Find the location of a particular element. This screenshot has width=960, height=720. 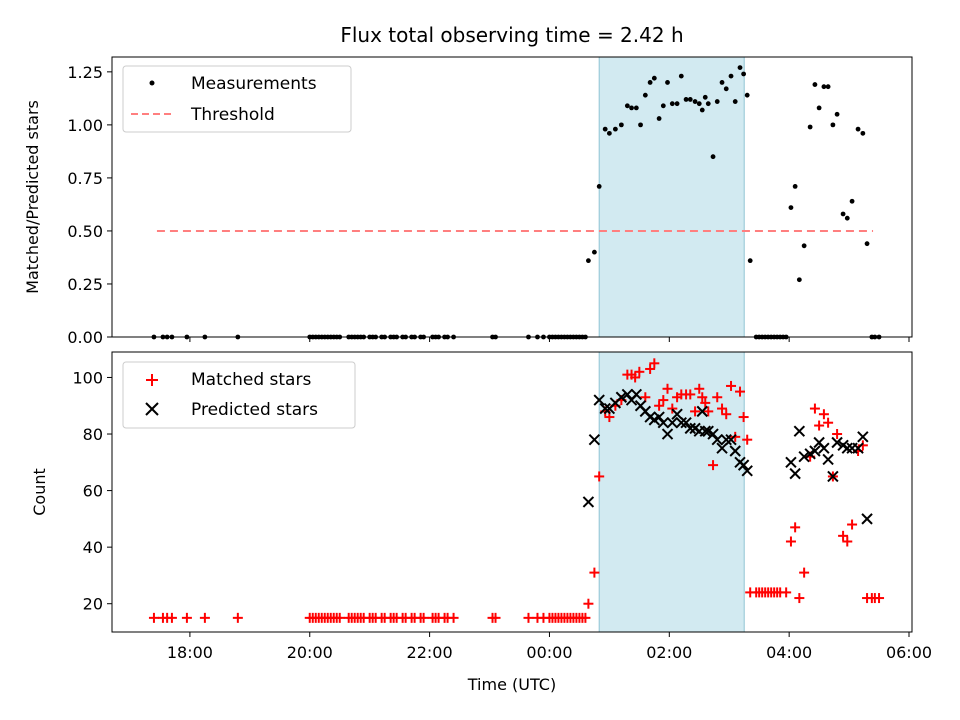

y-tick-label: 40 is located at coordinates (93, 547).